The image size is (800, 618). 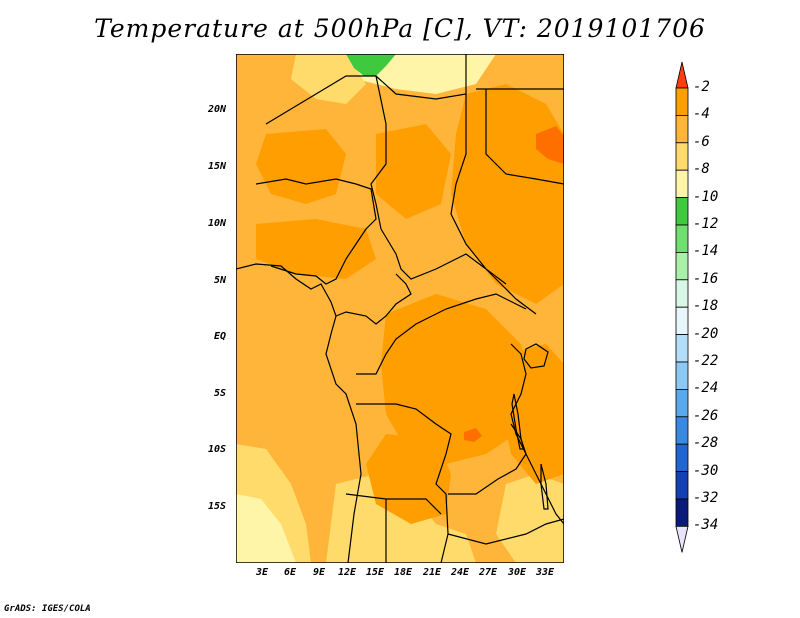 What do you see at coordinates (505, 531) in the screenshot?
I see `border-south-east` at bounding box center [505, 531].